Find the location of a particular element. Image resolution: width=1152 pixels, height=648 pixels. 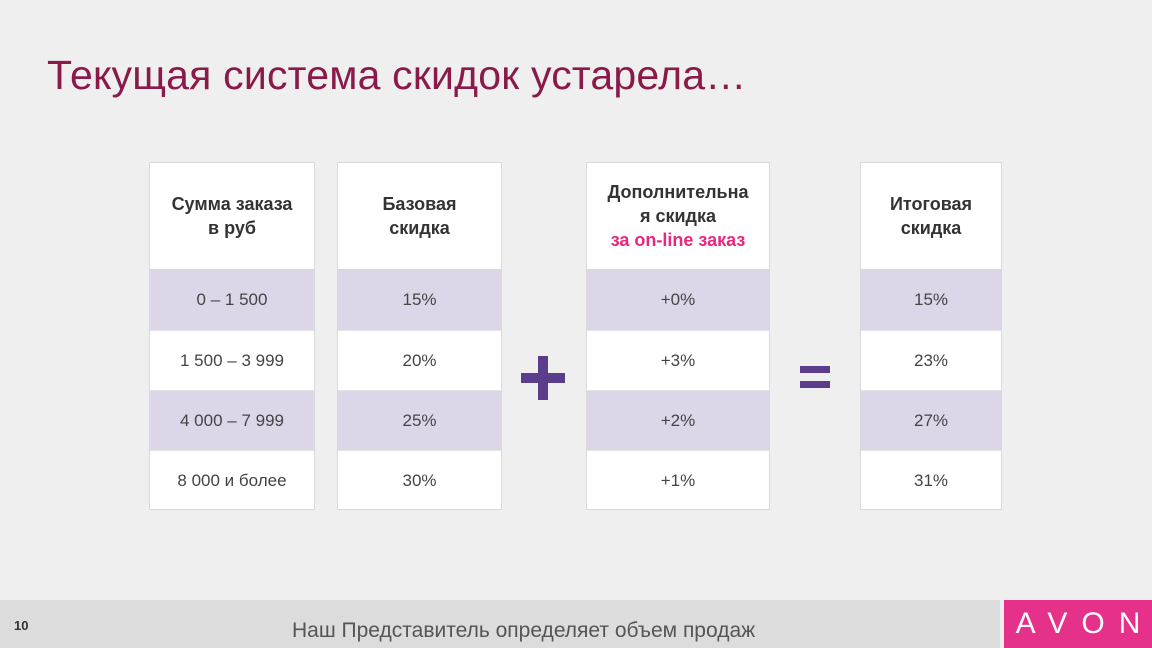

table-cell: +0% is located at coordinates (678, 300).